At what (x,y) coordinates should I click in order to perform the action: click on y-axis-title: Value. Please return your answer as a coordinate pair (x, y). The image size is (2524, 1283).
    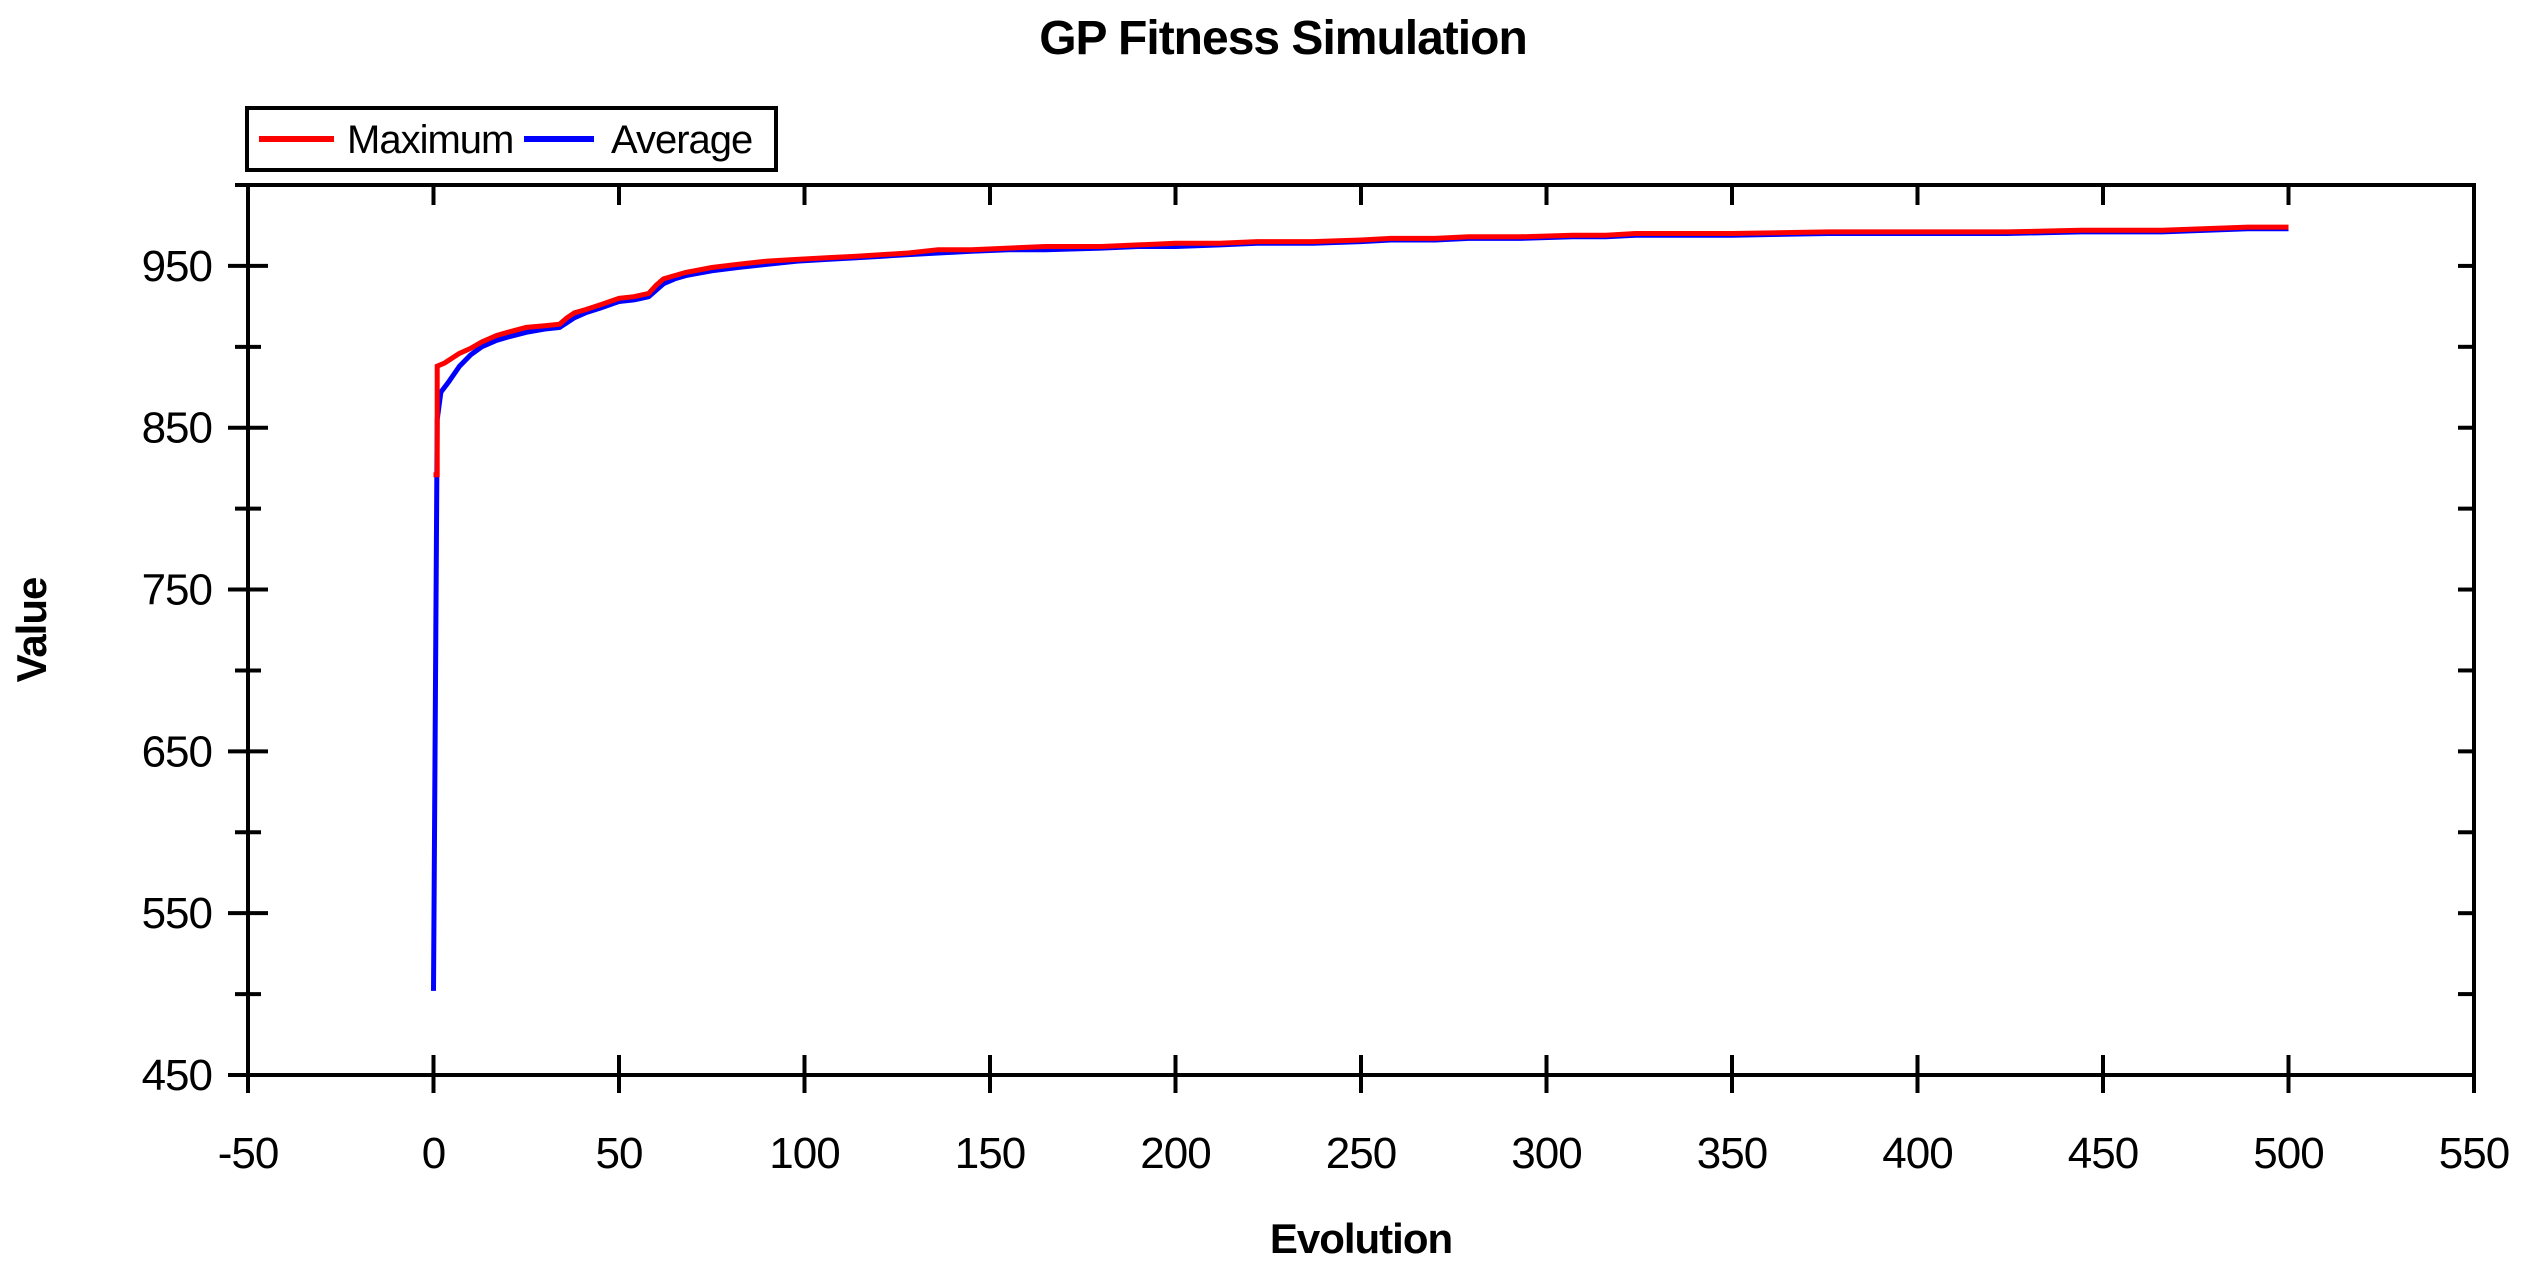
    Looking at the image, I should click on (31, 630).